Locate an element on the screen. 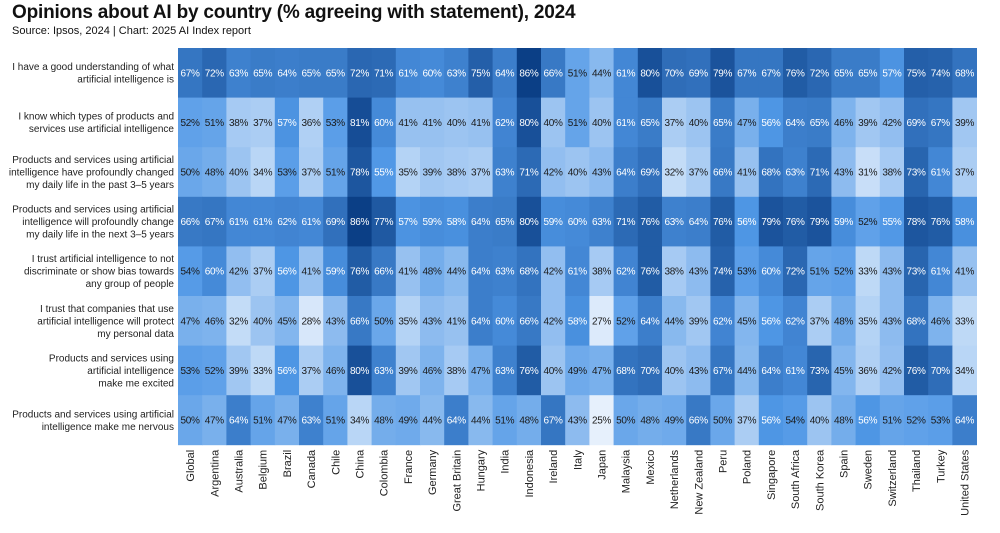 The height and width of the screenshot is (533, 1000). cell-value-label: 70% is located at coordinates (675, 73).